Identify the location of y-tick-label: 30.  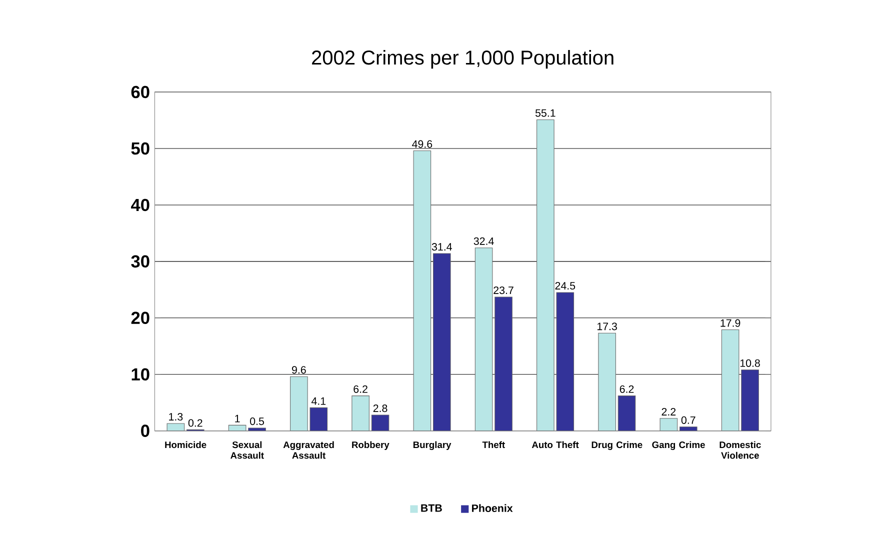
(140, 262).